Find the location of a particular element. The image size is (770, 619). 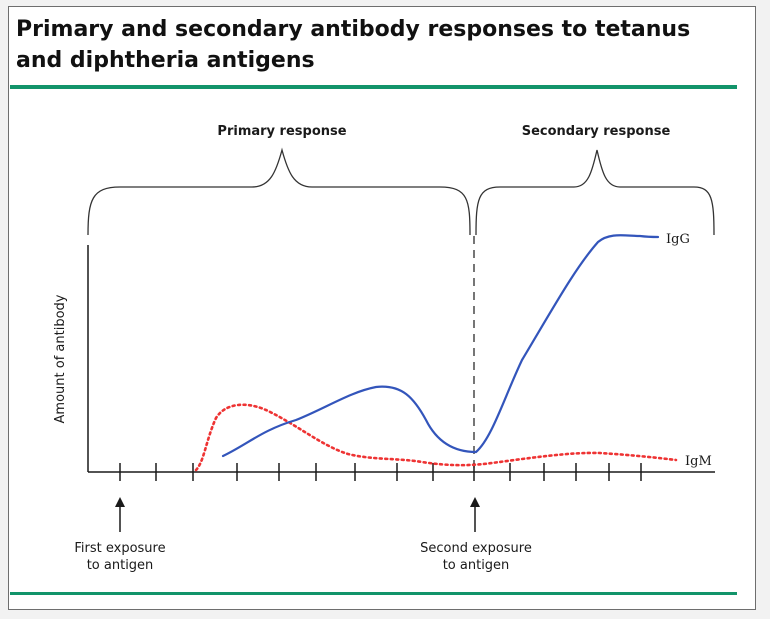

title-divider is located at coordinates (373, 87).